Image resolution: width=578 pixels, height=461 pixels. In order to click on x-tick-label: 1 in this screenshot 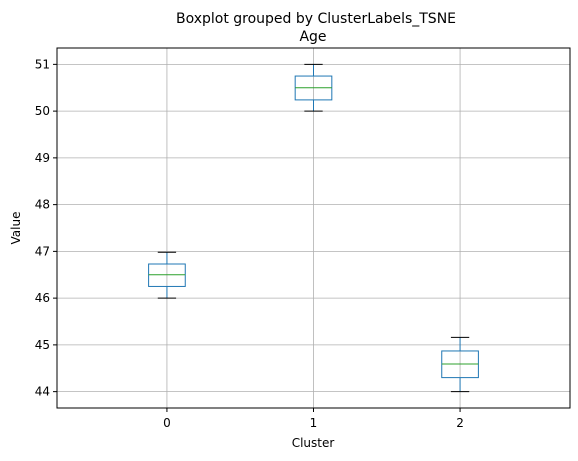, I will do `click(314, 423)`.